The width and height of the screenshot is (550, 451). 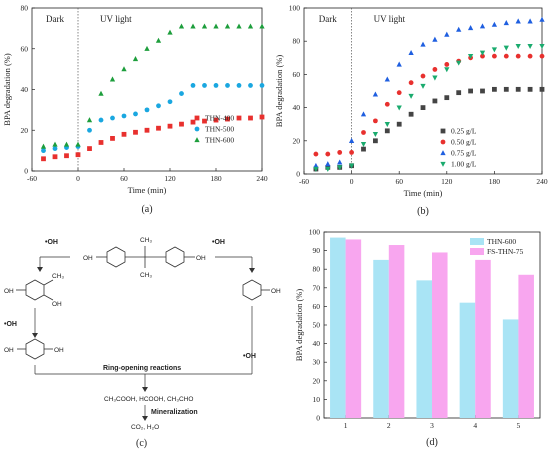 I want to click on y-tick-label: 100, so click(x=315, y=232).